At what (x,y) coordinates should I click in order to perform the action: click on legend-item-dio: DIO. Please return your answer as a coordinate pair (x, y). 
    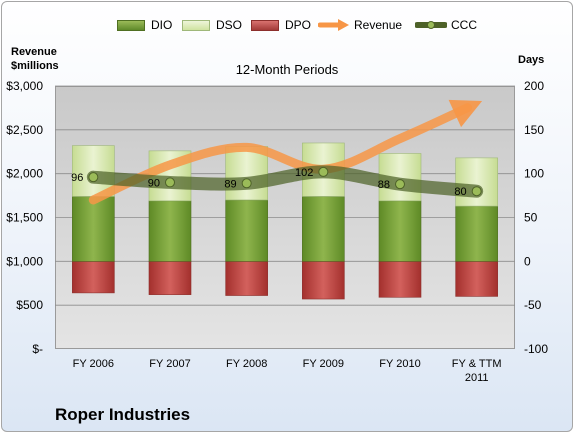
    Looking at the image, I should click on (144, 25).